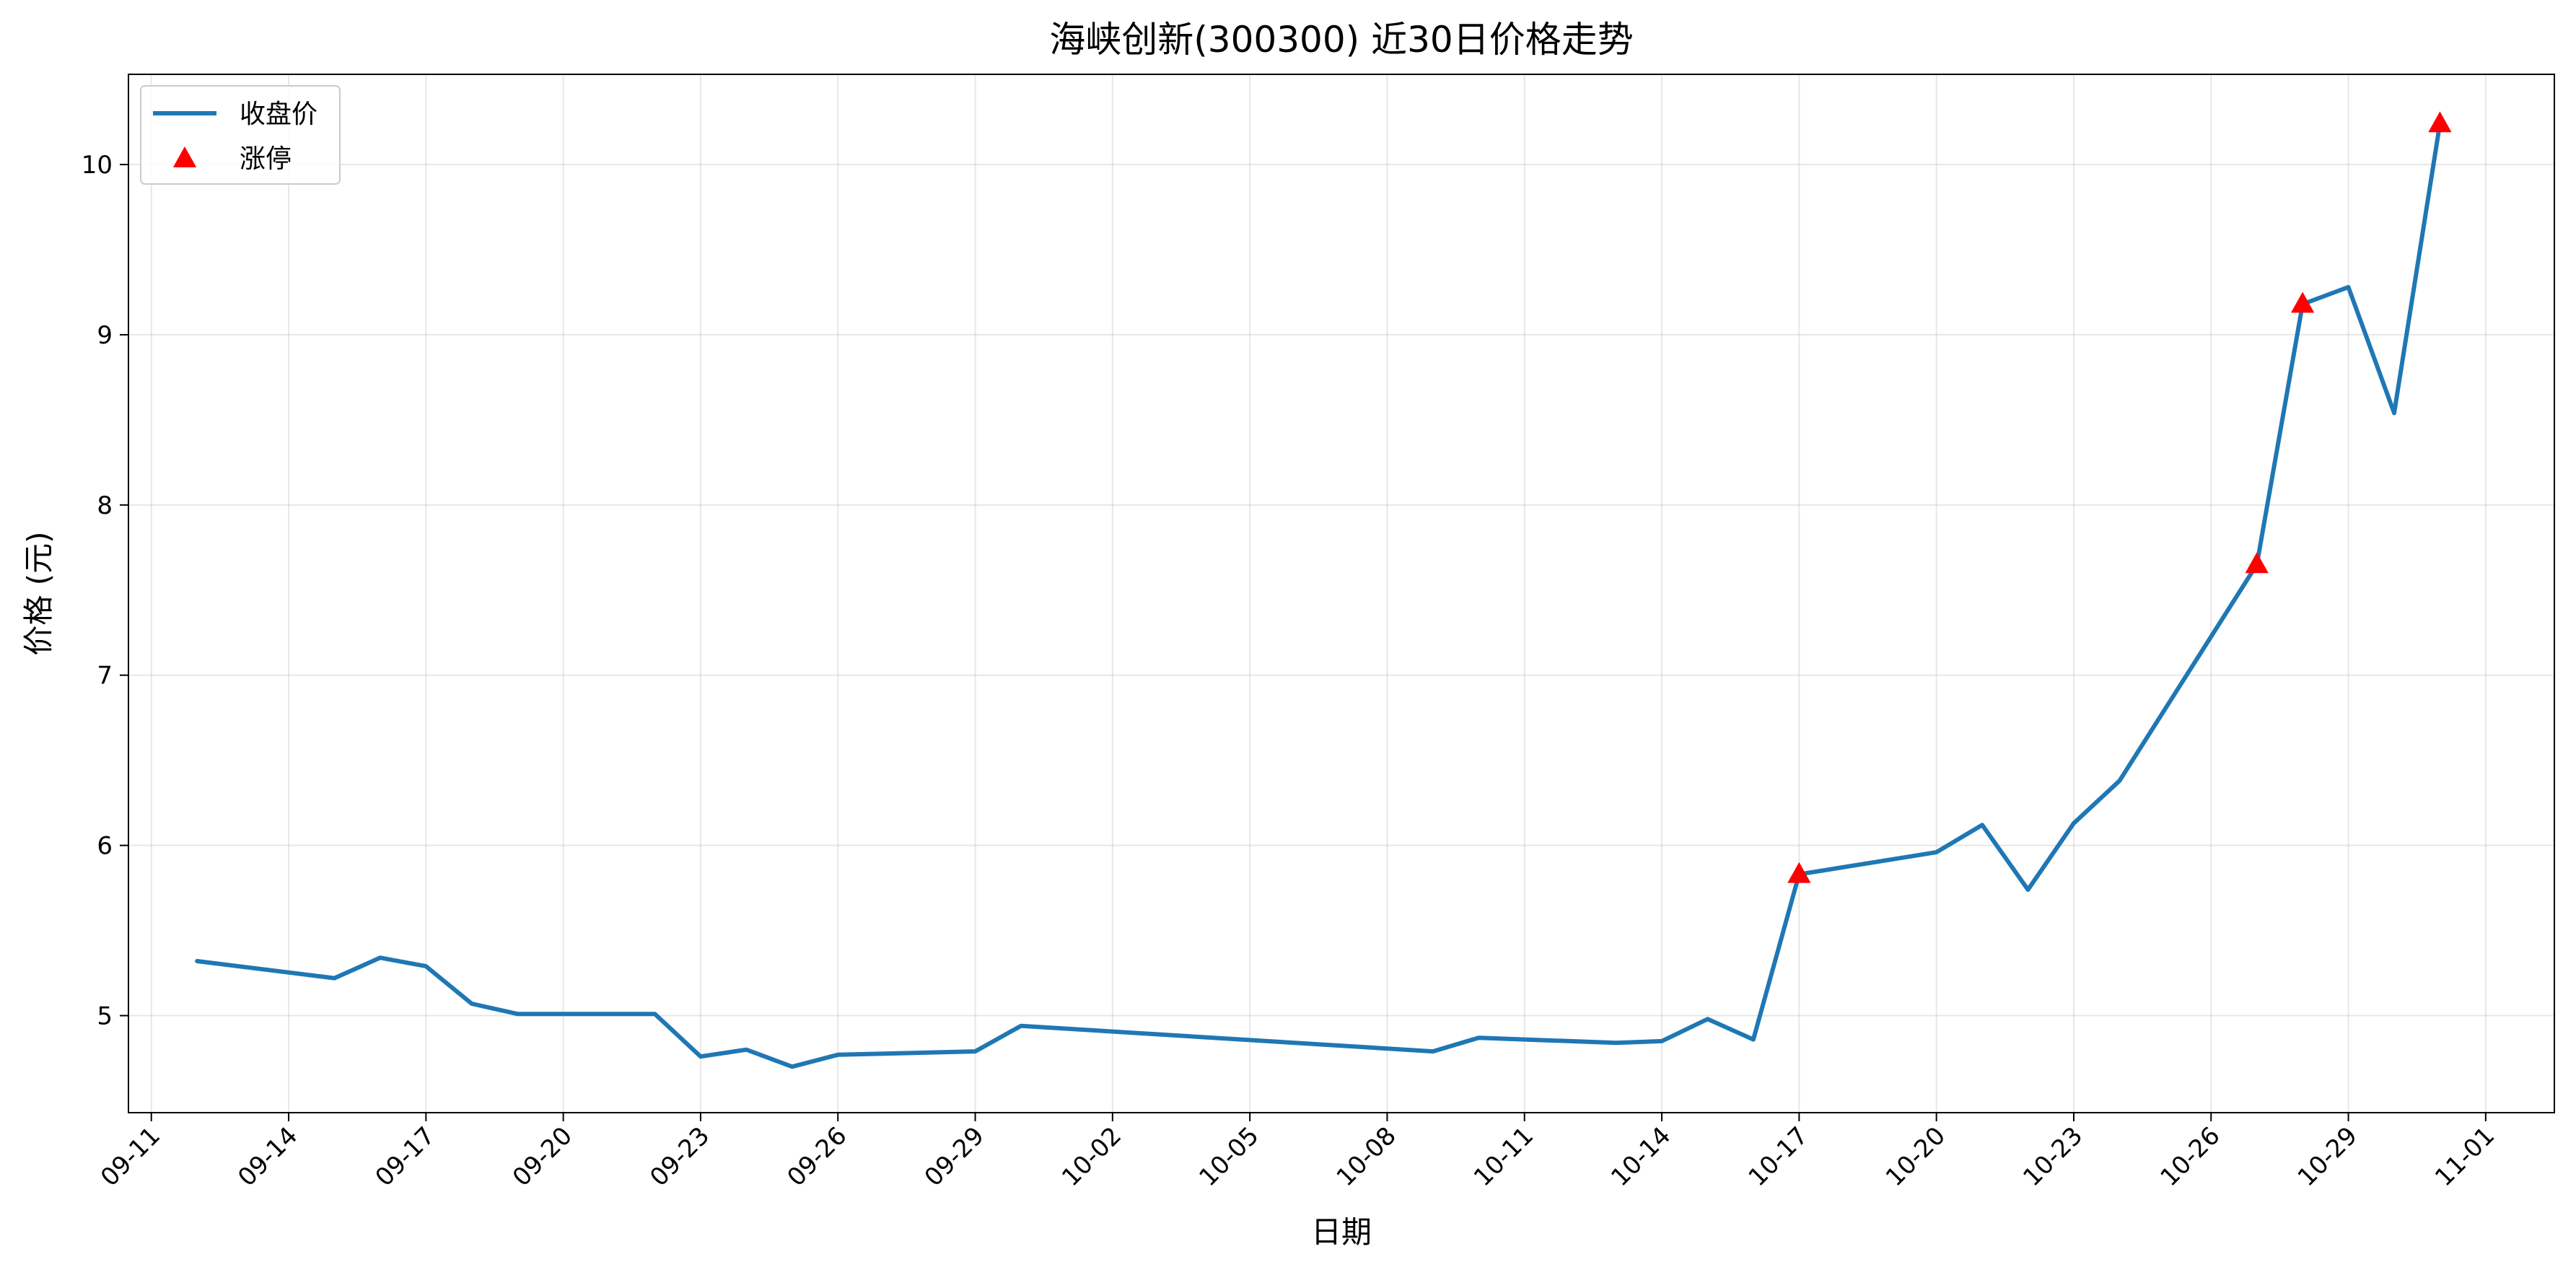 Image resolution: width=2576 pixels, height=1275 pixels. What do you see at coordinates (105, 506) in the screenshot?
I see `y-tick-label: 8` at bounding box center [105, 506].